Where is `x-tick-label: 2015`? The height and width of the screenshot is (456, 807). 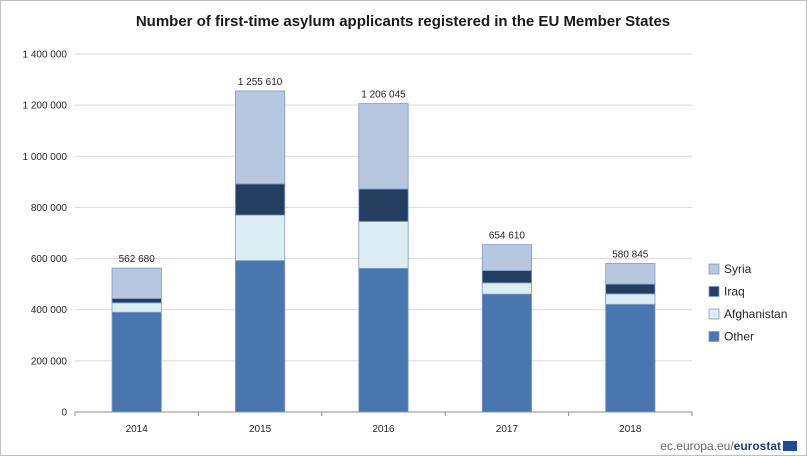
x-tick-label: 2015 is located at coordinates (260, 429).